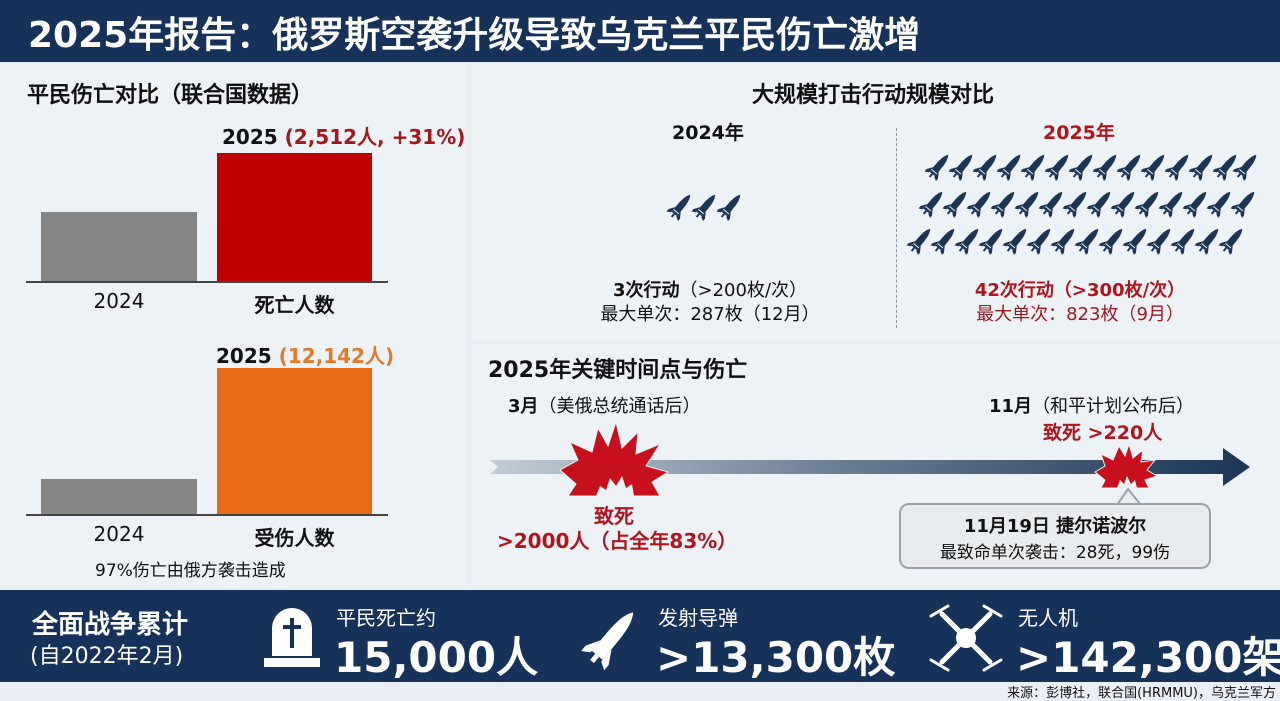  Describe the element at coordinates (294, 305) in the screenshot. I see `deaths-x-category: 死亡人数` at that location.